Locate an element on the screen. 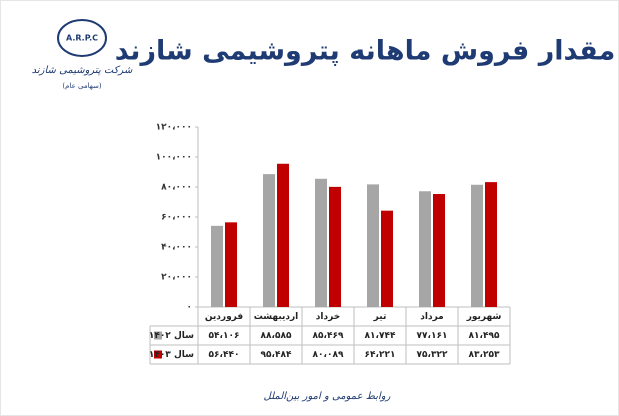  y-tick-label: ۲۰،۰۰۰ is located at coordinates (176, 278).